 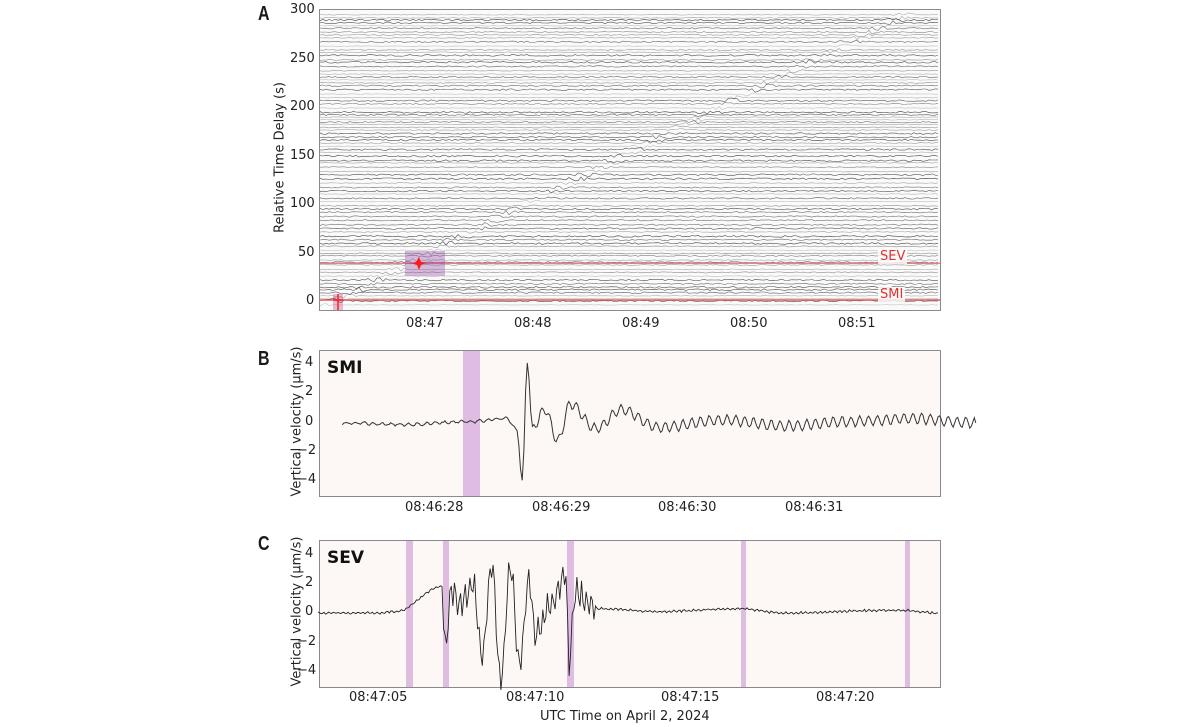 I want to click on panel-a-letter: A, so click(x=264, y=14).